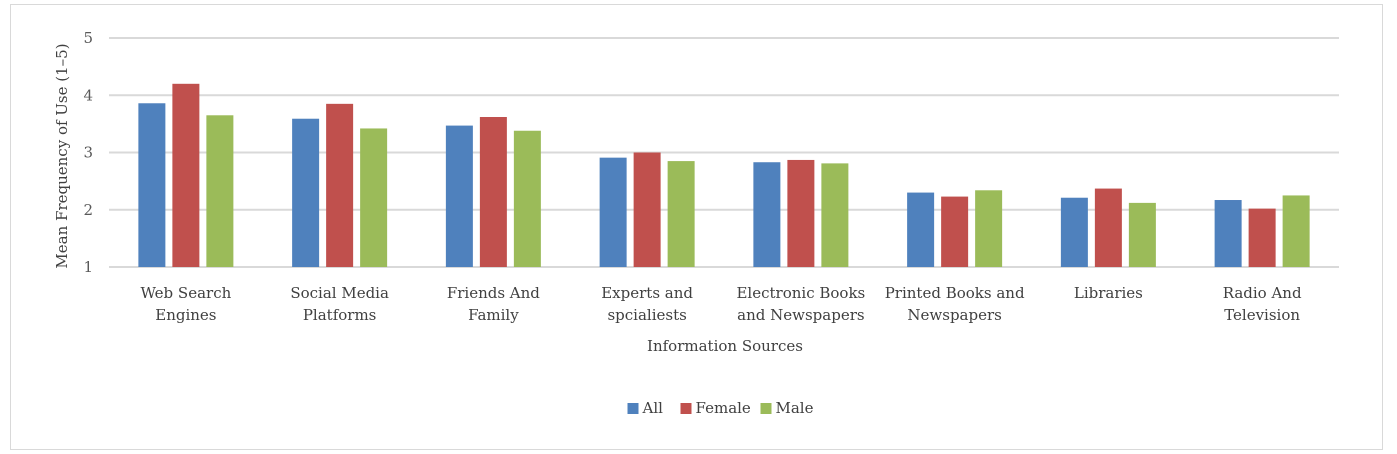  What do you see at coordinates (88, 267) in the screenshot?
I see `y-tick-label: 1` at bounding box center [88, 267].